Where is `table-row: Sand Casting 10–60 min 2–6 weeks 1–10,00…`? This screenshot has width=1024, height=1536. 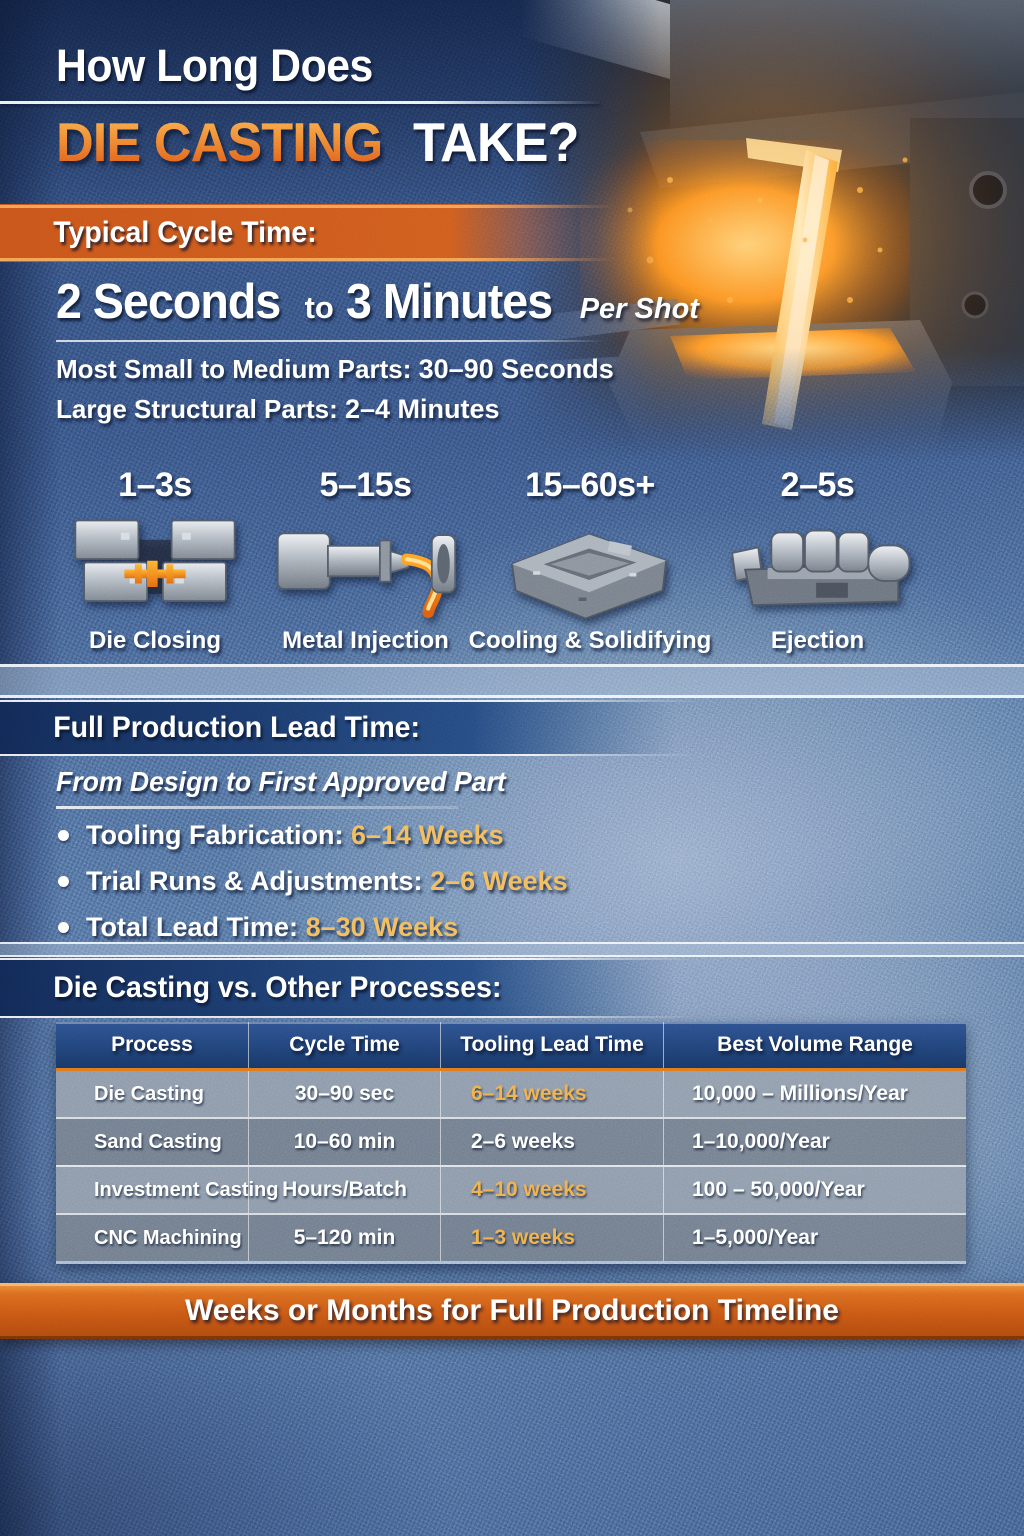
table-row: Sand Casting 10–60 min 2–6 weeks 1–10,00… is located at coordinates (511, 1141).